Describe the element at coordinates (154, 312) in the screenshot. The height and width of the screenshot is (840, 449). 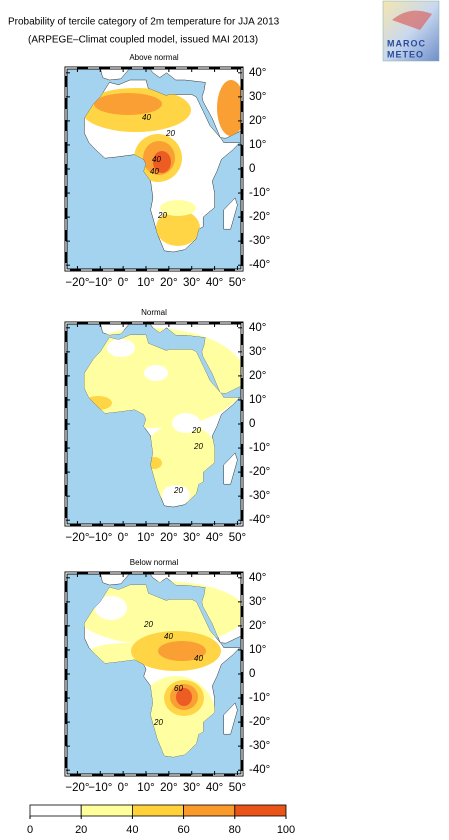
I see `panel-title: Normal` at that location.